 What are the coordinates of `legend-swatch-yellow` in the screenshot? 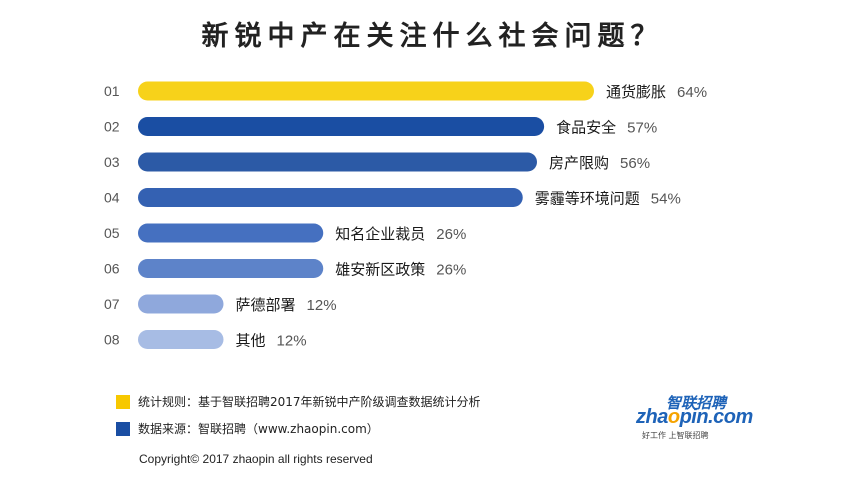 It's located at (123, 401).